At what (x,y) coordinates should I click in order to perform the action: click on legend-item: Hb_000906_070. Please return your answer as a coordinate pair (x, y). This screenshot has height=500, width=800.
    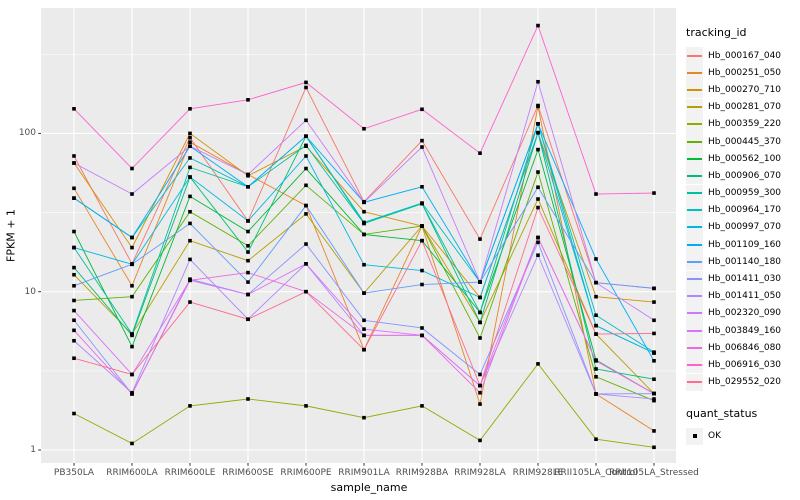
    Looking at the image, I should click on (742, 176).